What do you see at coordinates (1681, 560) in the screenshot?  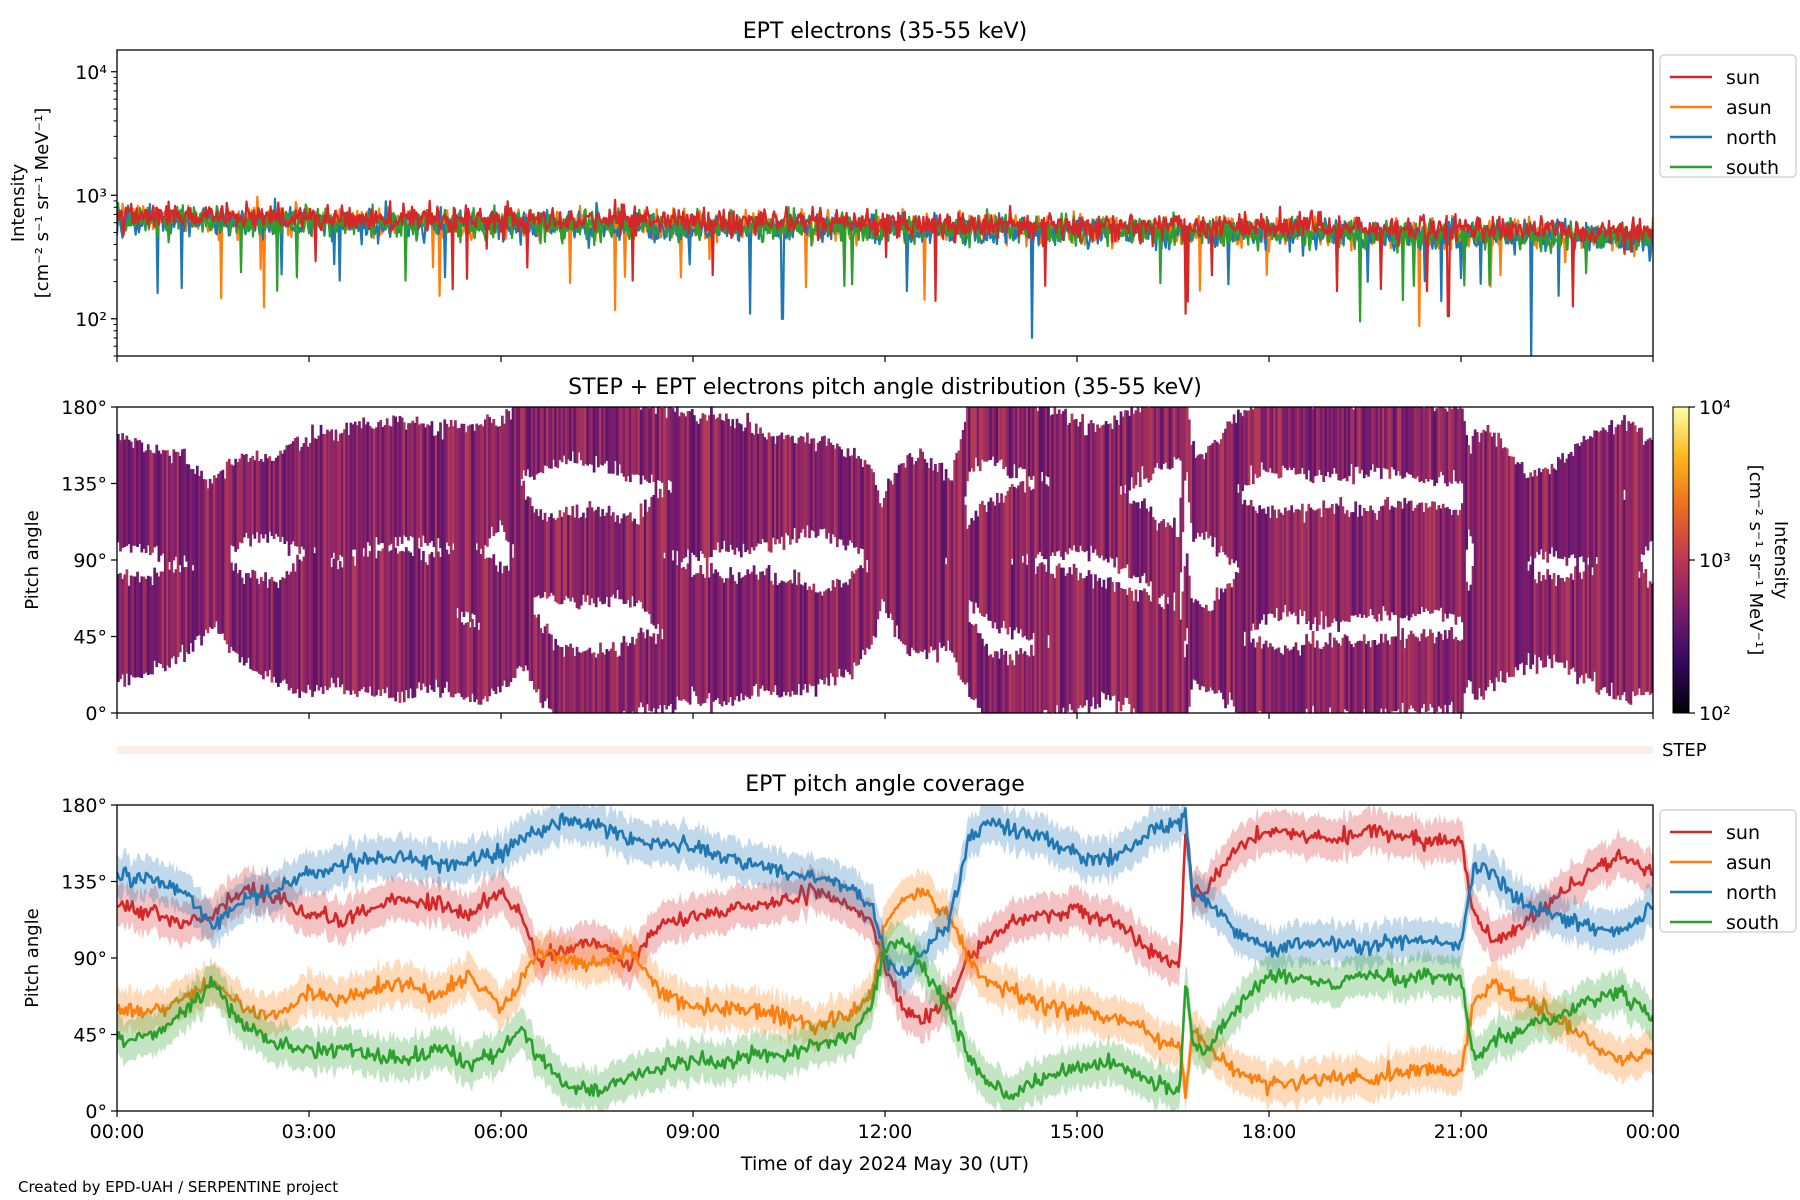 I see `pad-colorbar` at bounding box center [1681, 560].